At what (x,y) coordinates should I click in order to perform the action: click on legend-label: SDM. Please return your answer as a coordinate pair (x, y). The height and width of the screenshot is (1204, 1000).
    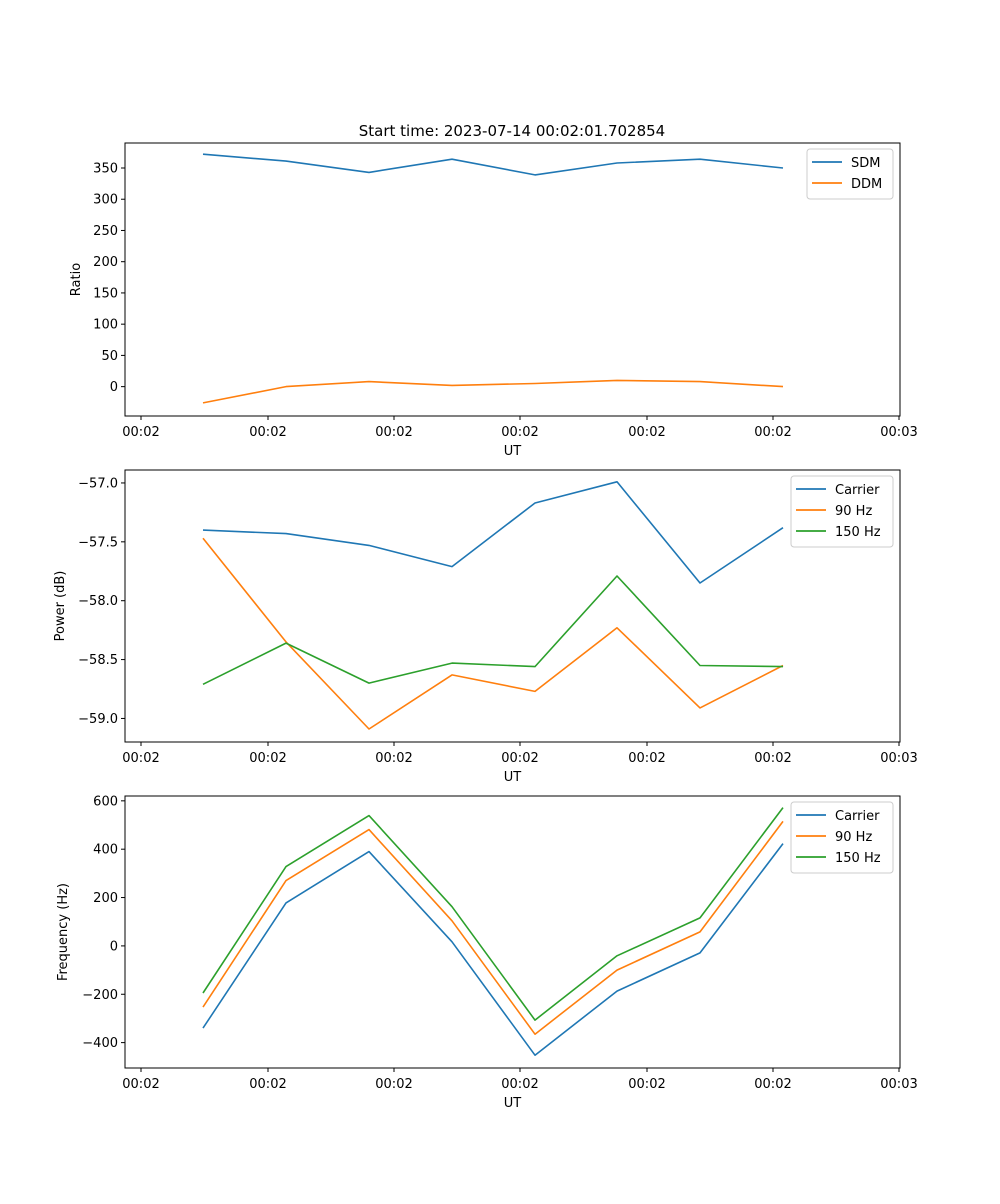
    Looking at the image, I should click on (865, 163).